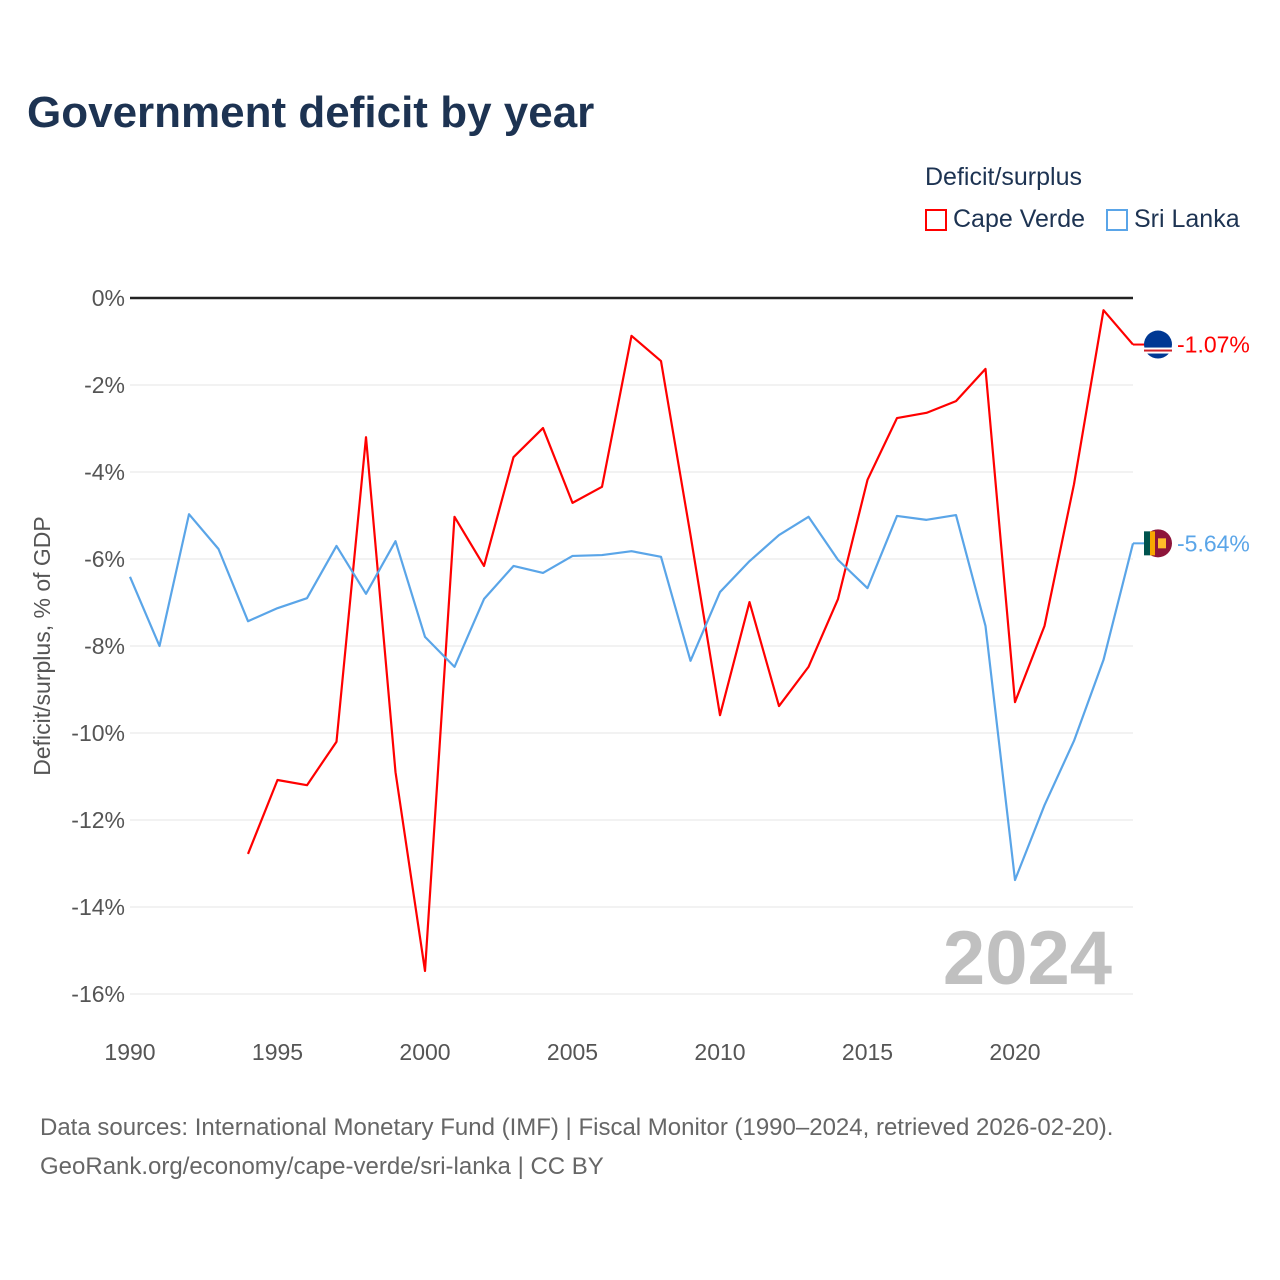 The width and height of the screenshot is (1280, 1280). What do you see at coordinates (98, 820) in the screenshot?
I see `y-tick-label: -12%` at bounding box center [98, 820].